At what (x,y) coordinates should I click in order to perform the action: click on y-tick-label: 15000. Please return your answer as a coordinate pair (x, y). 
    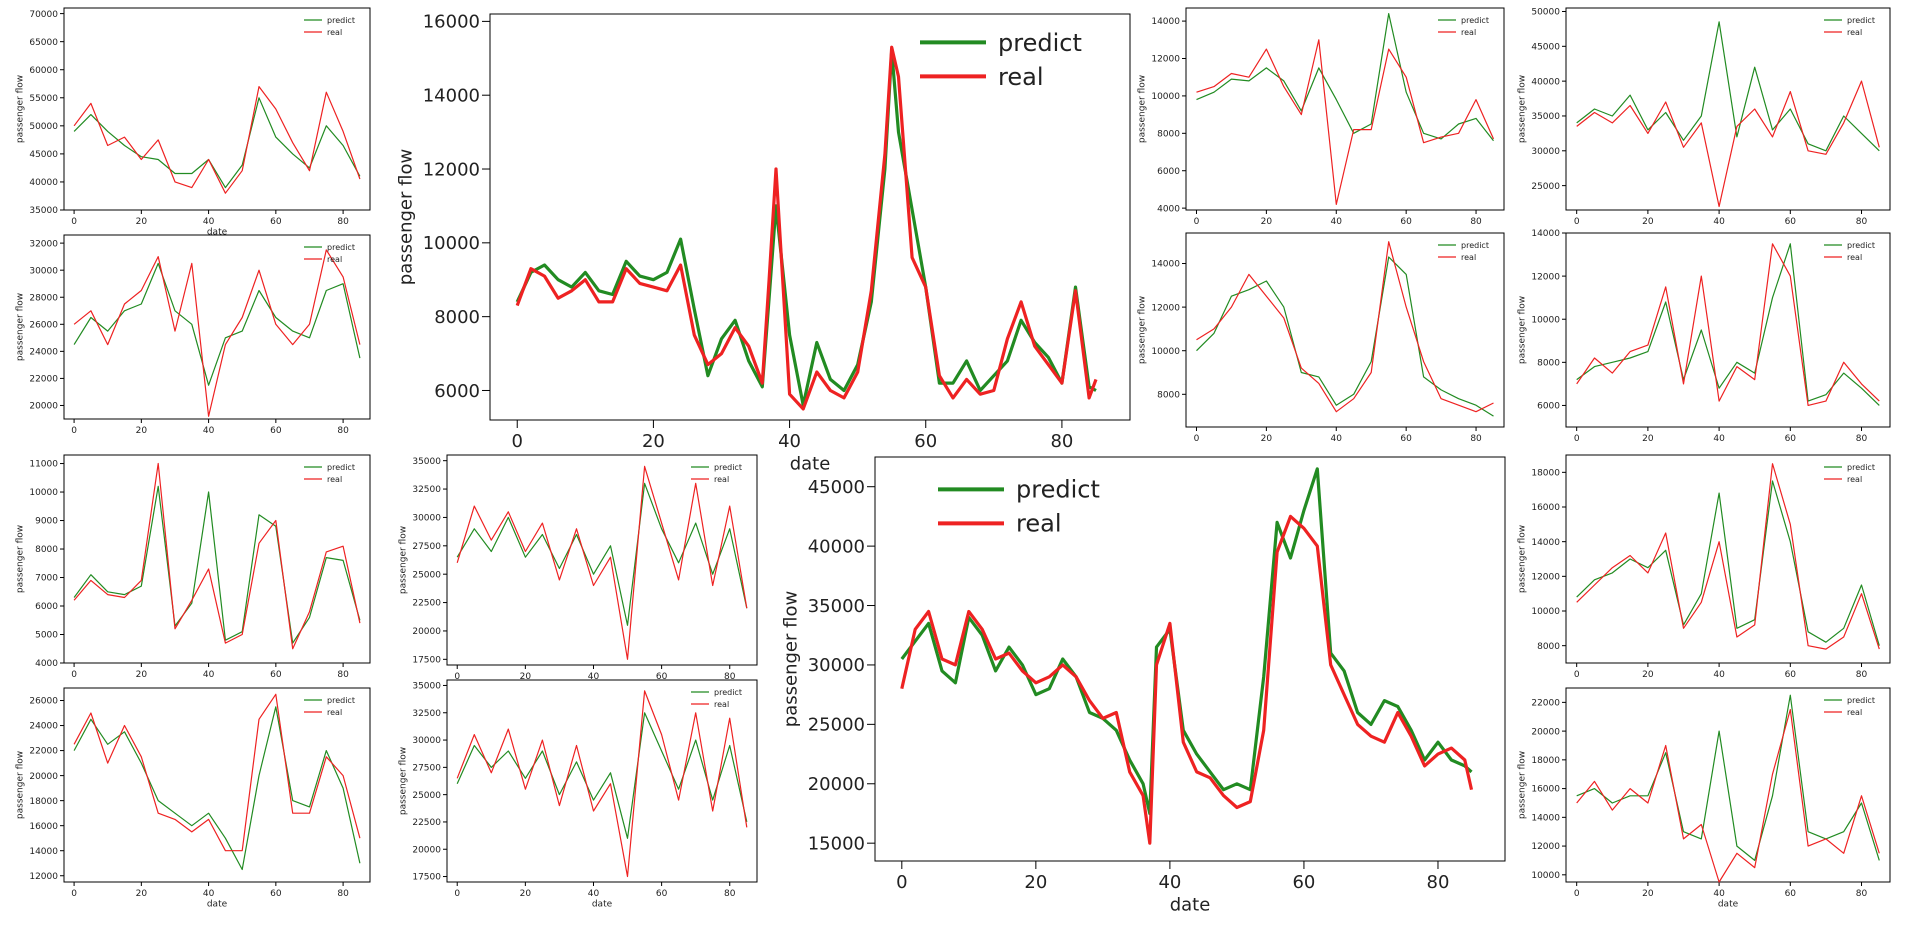
    Looking at the image, I should click on (836, 843).